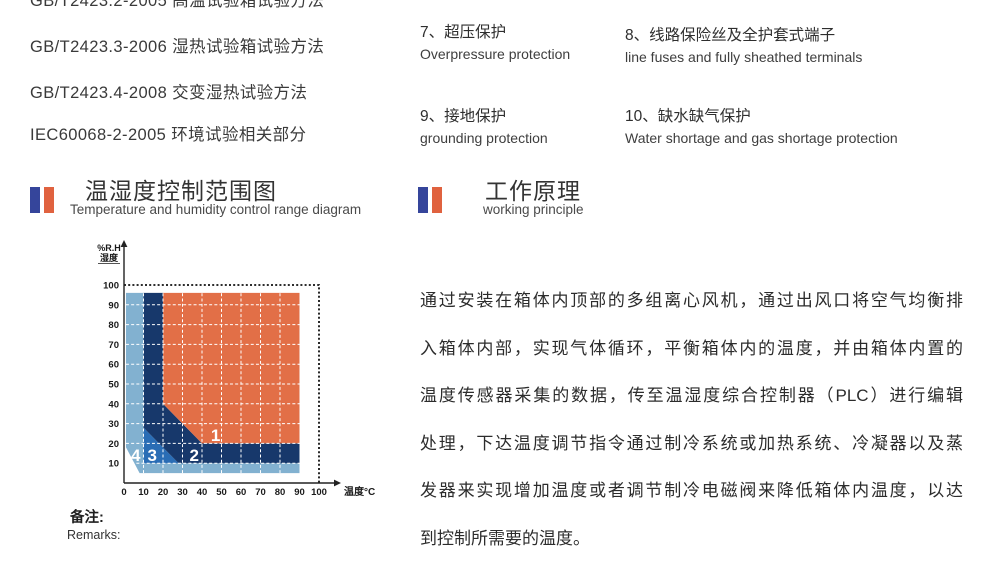 This screenshot has width=1000, height=571. What do you see at coordinates (691, 453) in the screenshot?
I see `paragraph-line: 处理，下达温度调节指令通过制冷系统或加热系统、冷凝器以及蒸` at bounding box center [691, 453].